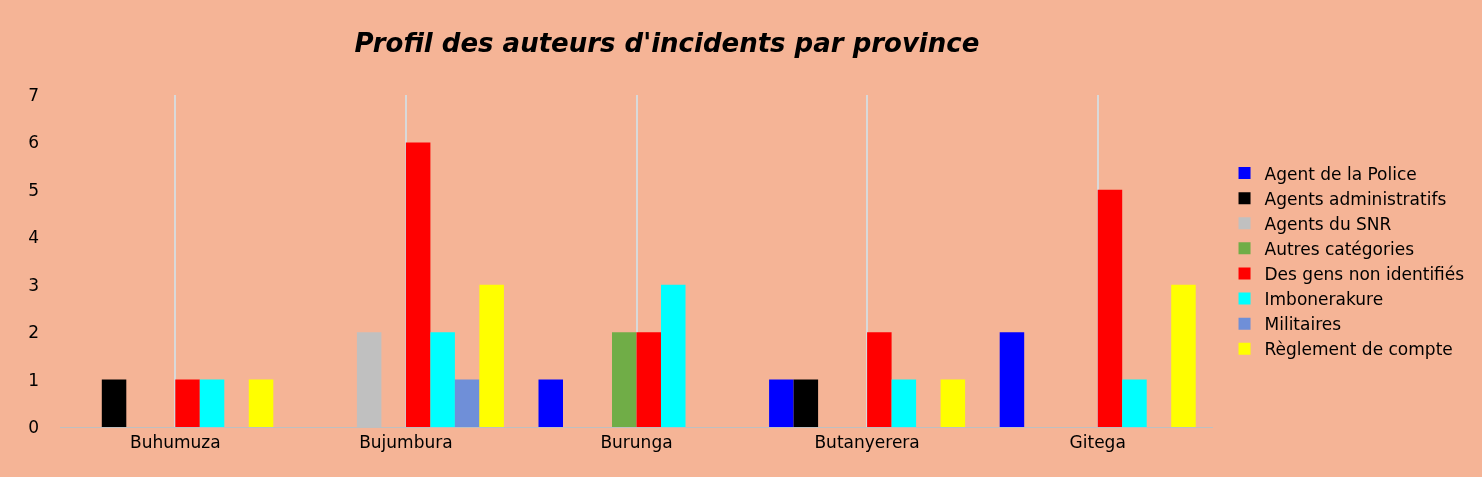 The height and width of the screenshot is (477, 1482). What do you see at coordinates (667, 42) in the screenshot?
I see `chart-title: Profil des auteurs d'incidents par province` at bounding box center [667, 42].